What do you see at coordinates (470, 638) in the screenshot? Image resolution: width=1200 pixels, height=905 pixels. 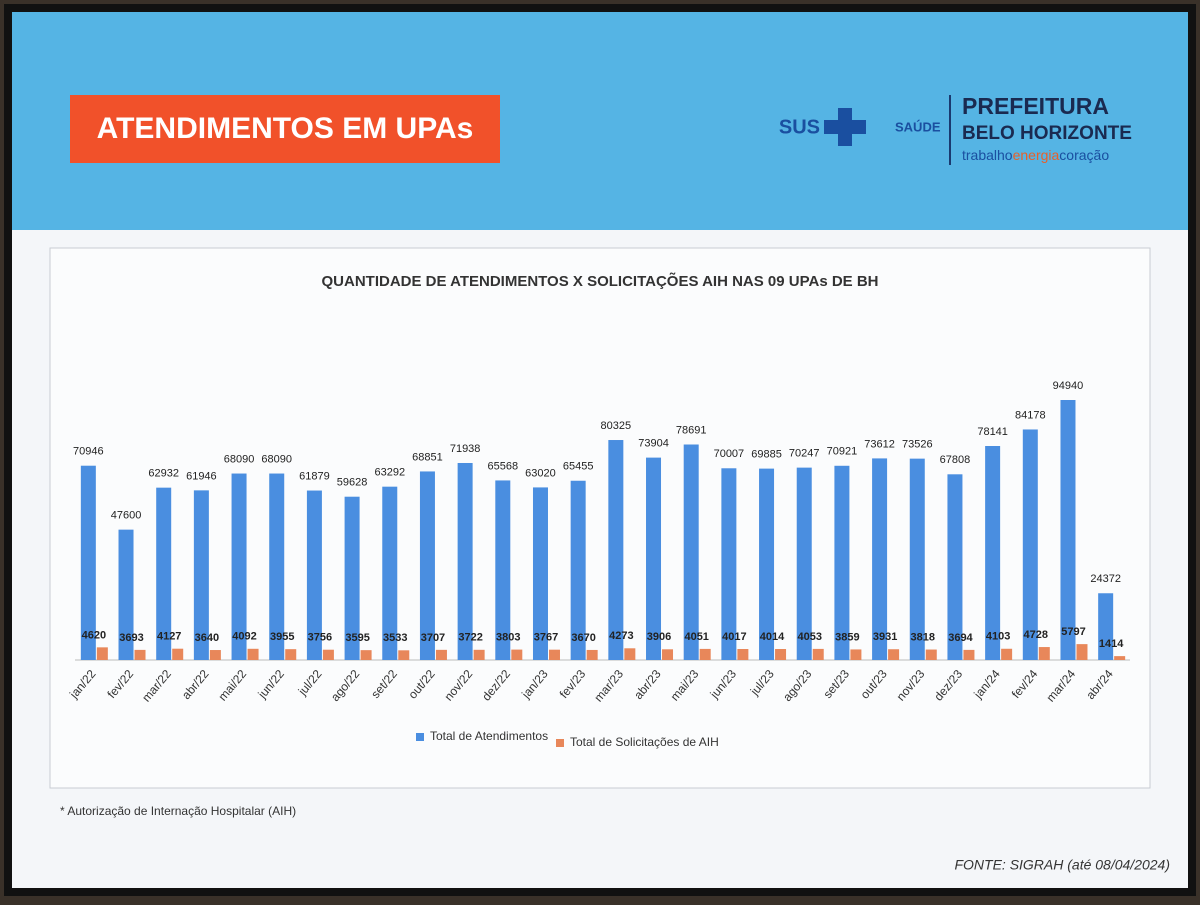 I see `data-label: 3722` at bounding box center [470, 638].